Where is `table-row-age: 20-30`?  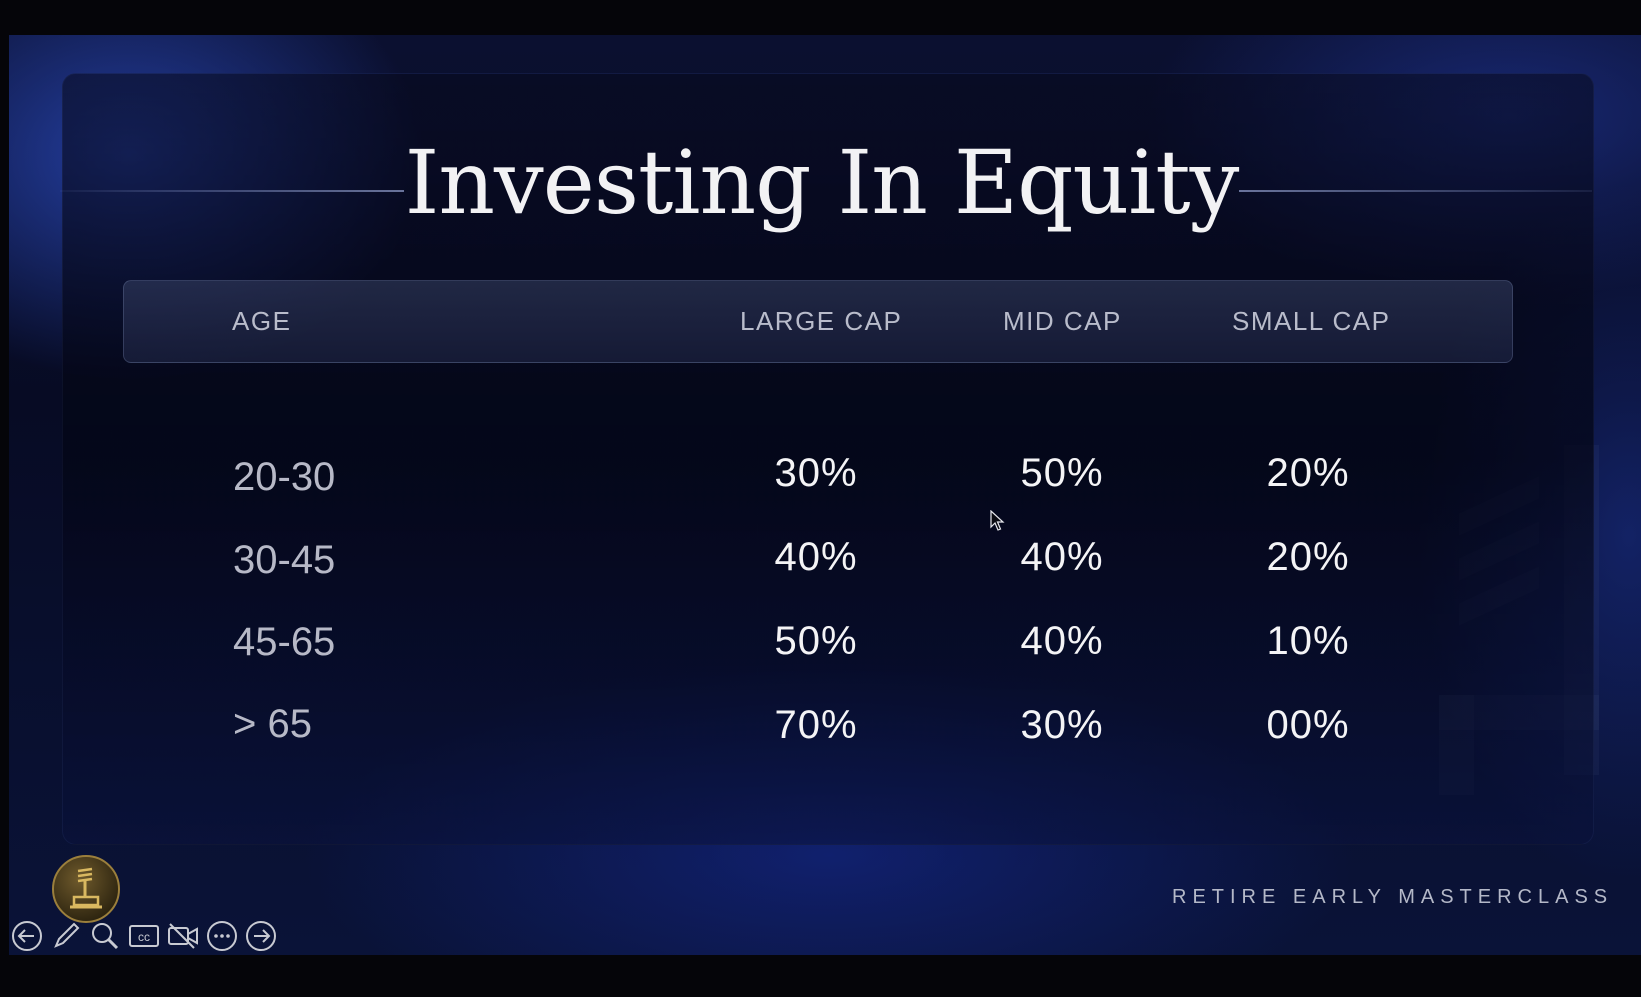
table-row-age: 20-30 is located at coordinates (284, 477).